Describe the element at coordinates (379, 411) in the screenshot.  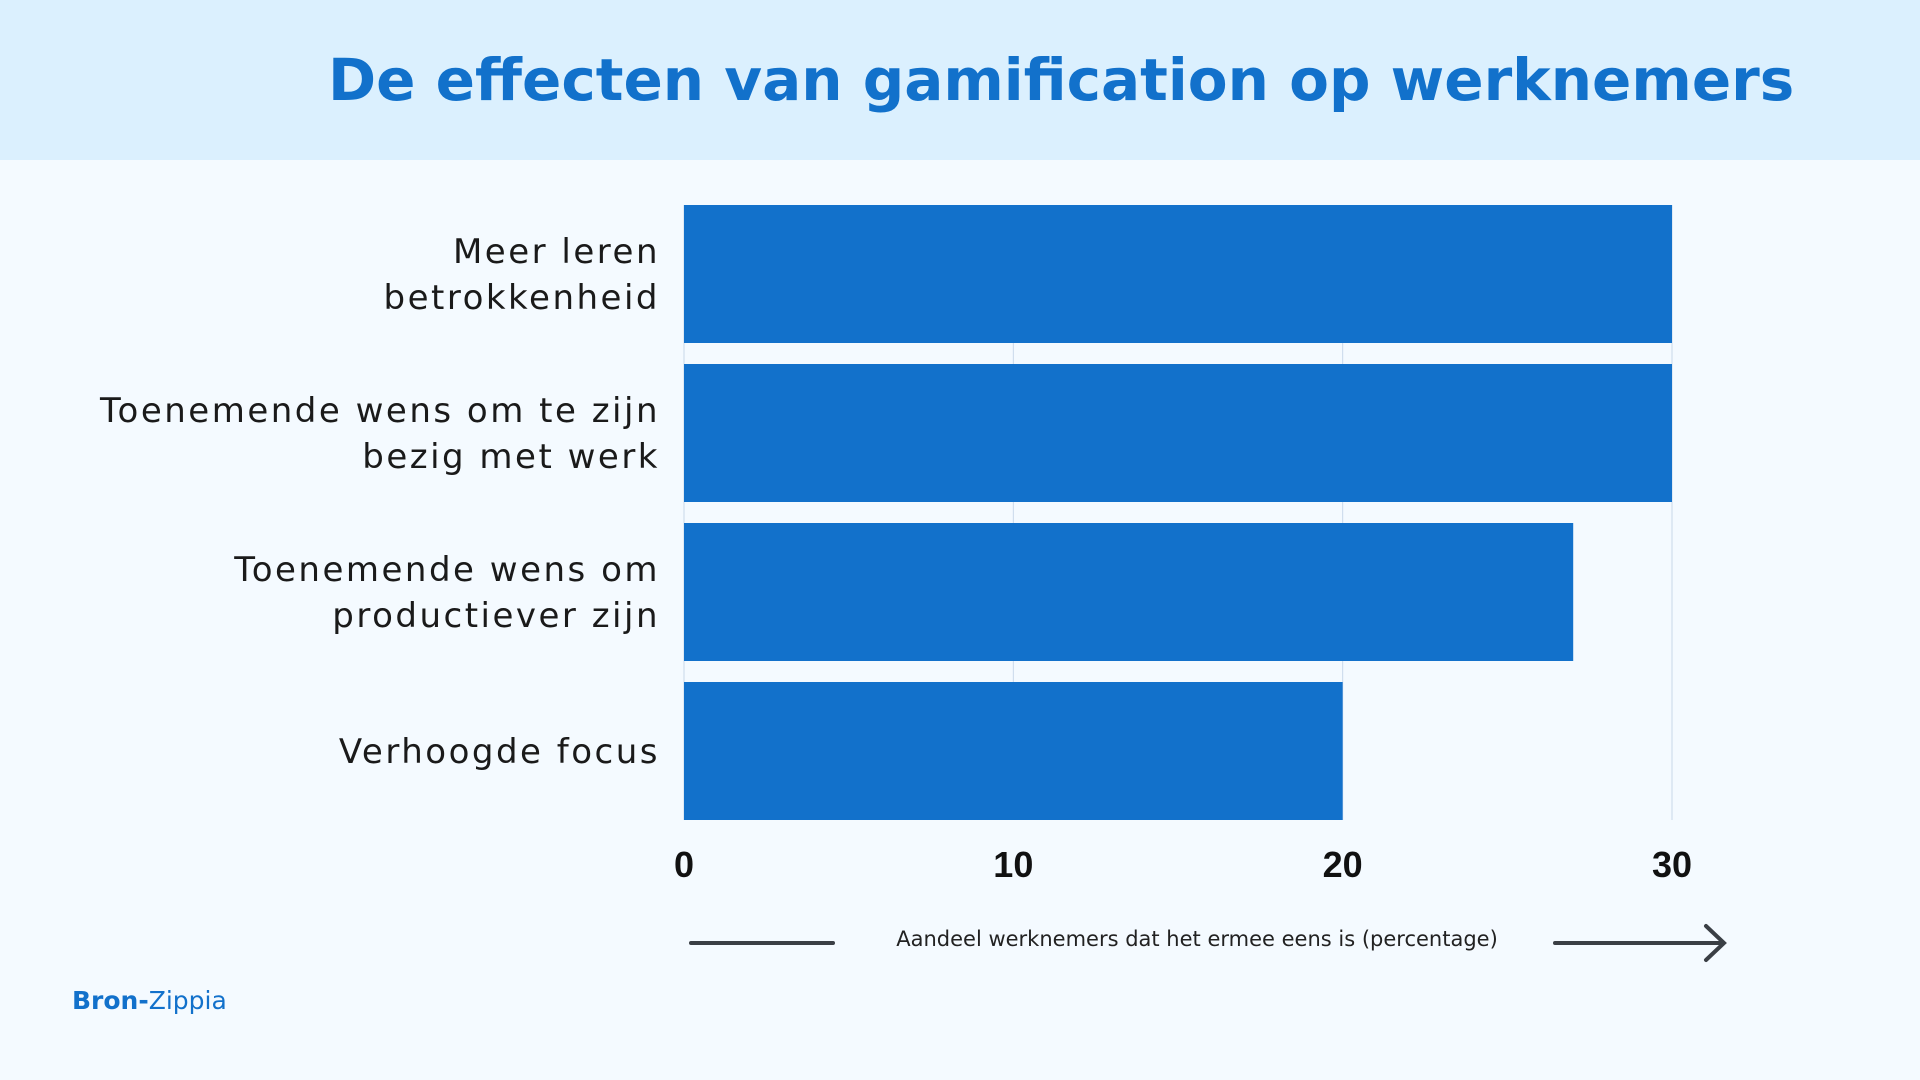
I see `category-label: Toenemende wens om te zijn` at that location.